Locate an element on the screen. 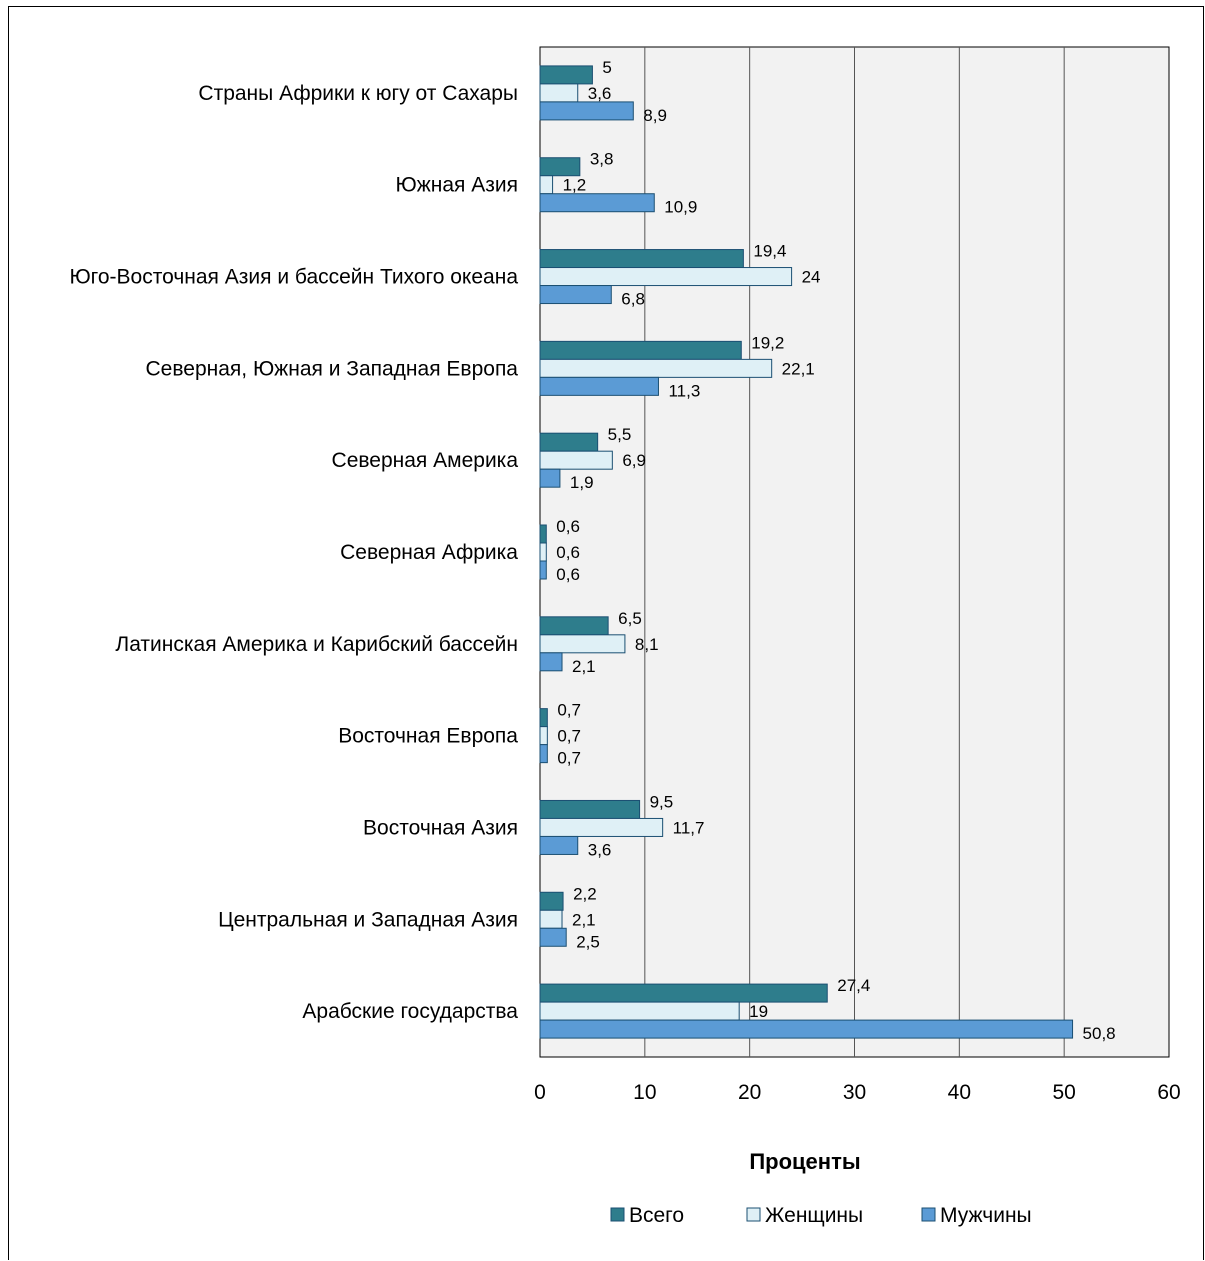 This screenshot has height=1261, width=1205. legend: Всего Женщины Мужчины is located at coordinates (821, 1215).